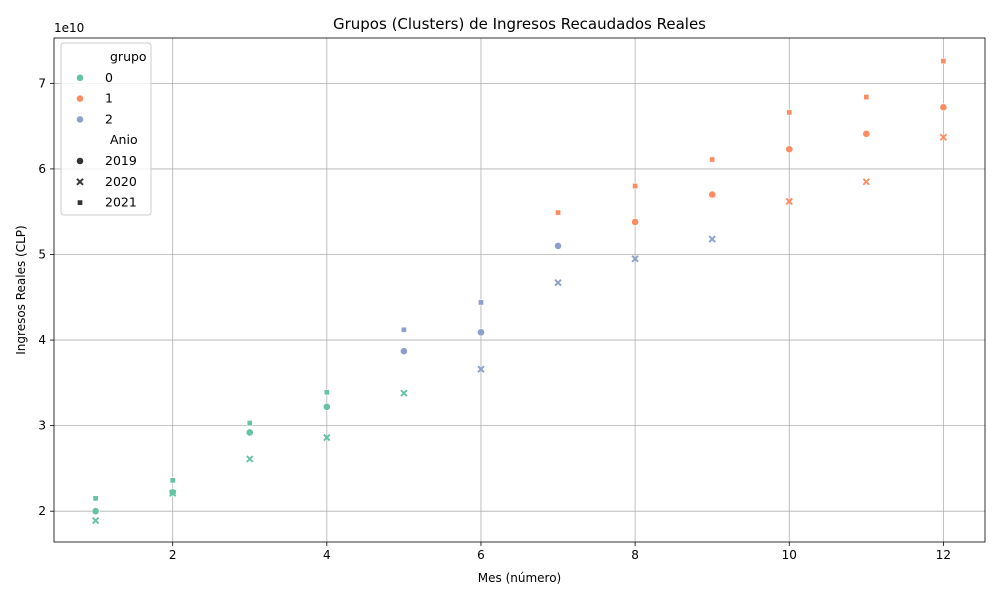  I want to click on legend-marker-anio-2019, so click(80, 161).